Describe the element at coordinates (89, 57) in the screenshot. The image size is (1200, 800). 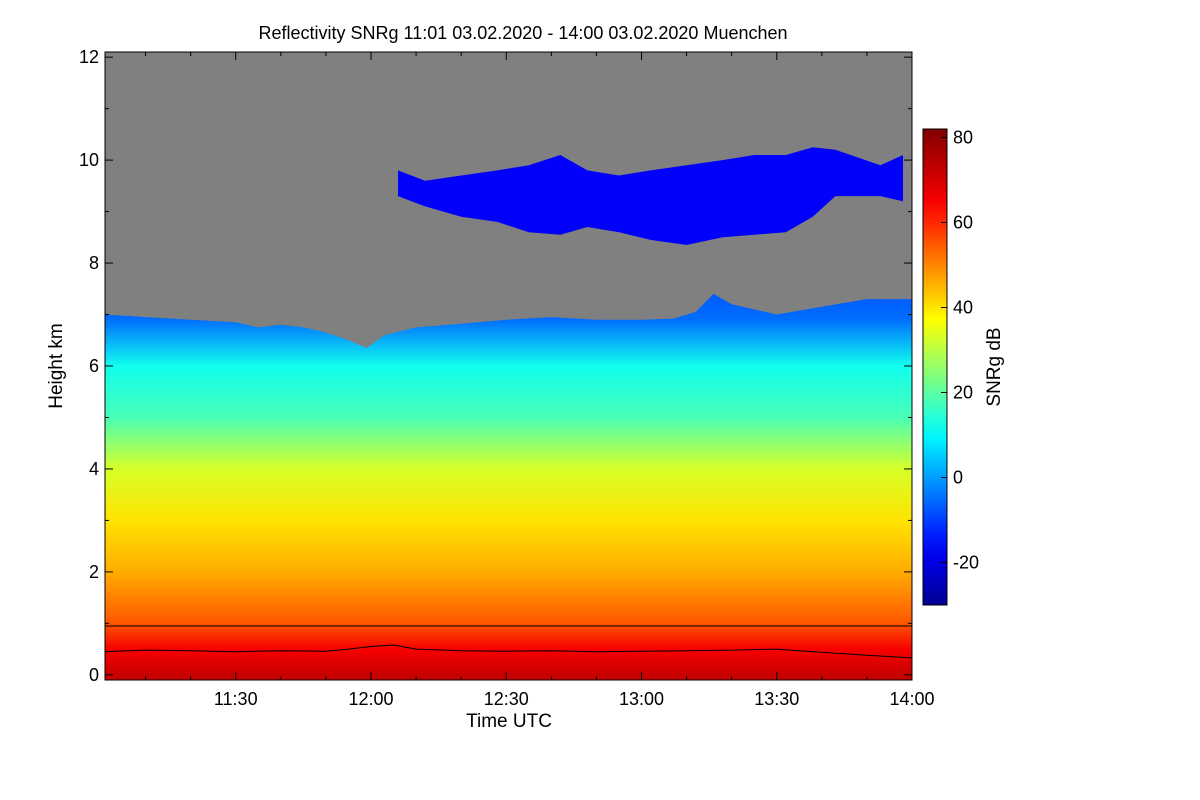
I see `y-tick-label: 12` at that location.